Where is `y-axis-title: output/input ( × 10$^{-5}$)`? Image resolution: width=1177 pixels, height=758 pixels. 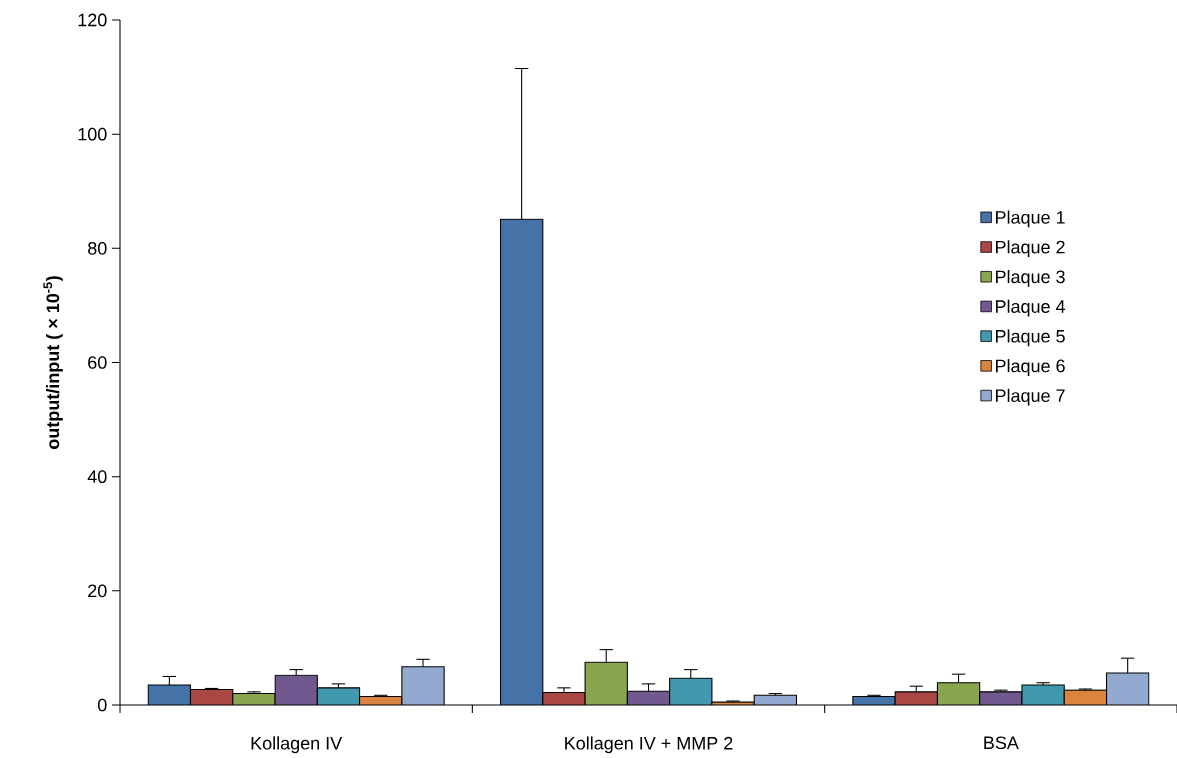
y-axis-title: output/input ( × 10$^{-5}$) is located at coordinates (53, 362).